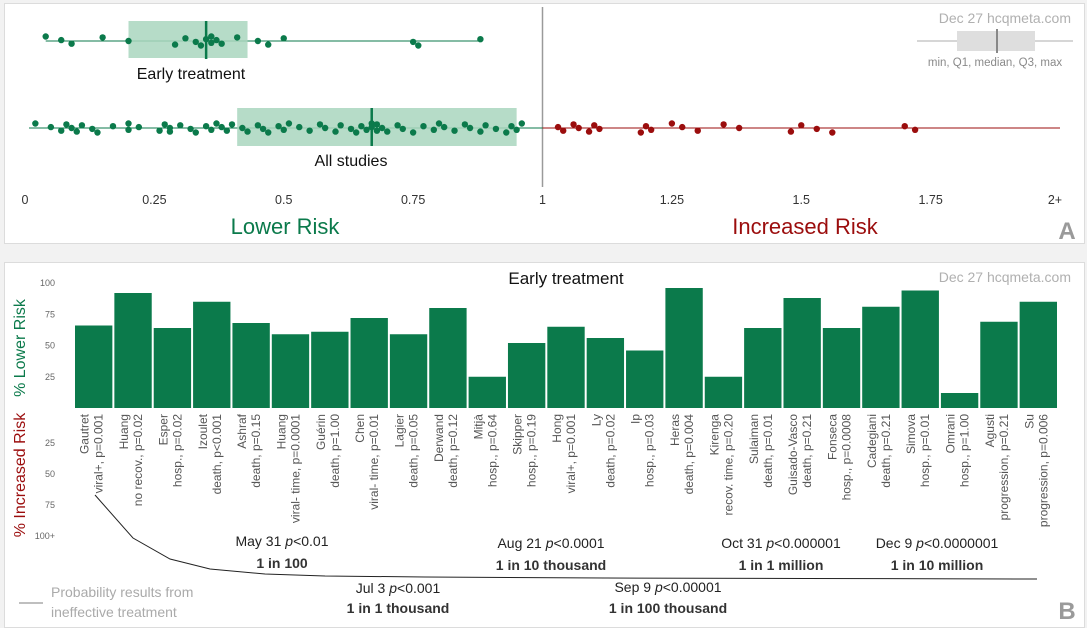 The image size is (1087, 628). What do you see at coordinates (413, 200) in the screenshot?
I see `x-tick-label: 0.75` at bounding box center [413, 200].